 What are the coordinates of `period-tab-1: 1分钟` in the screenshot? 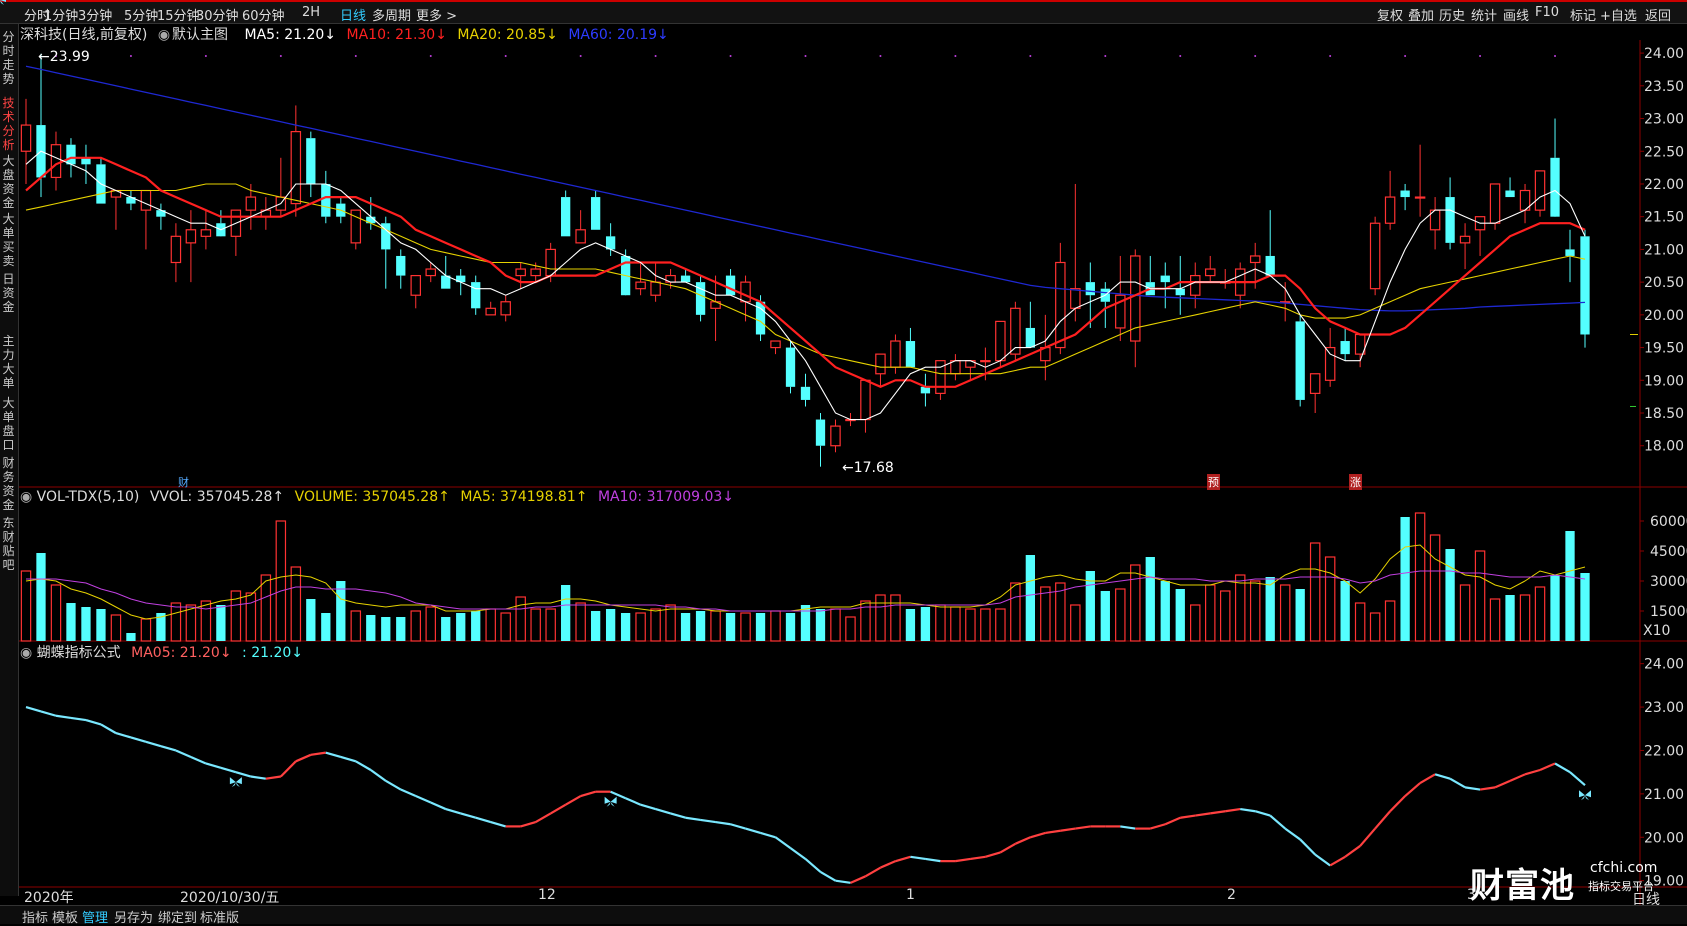 It's located at (61, 16).